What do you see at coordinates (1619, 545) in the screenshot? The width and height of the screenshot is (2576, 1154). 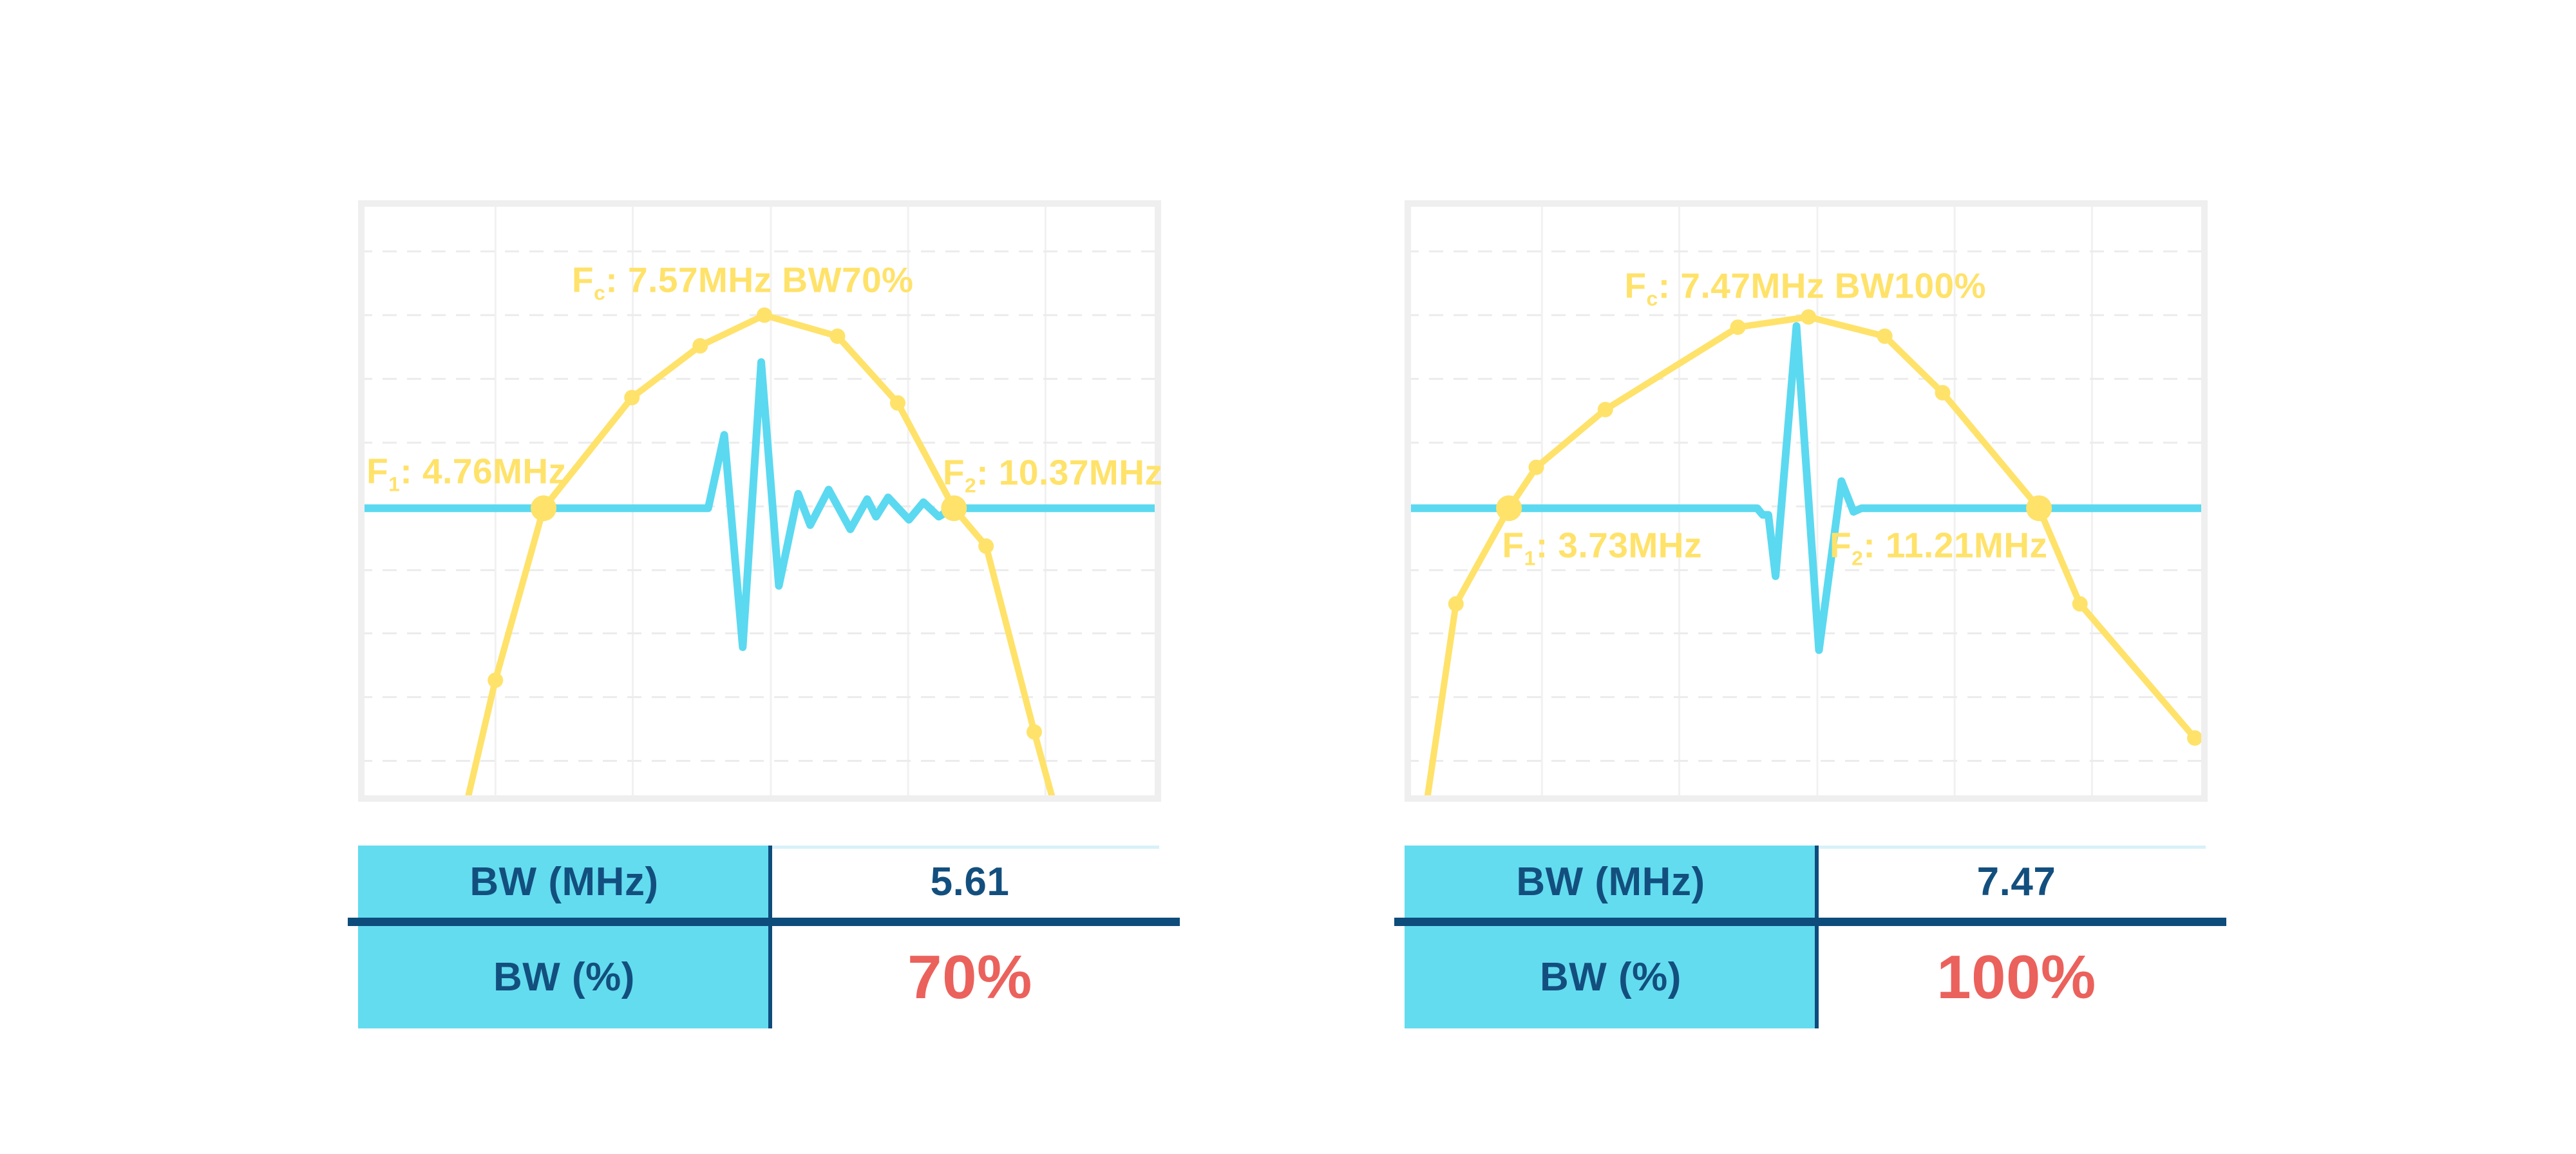 I see `f1-annotation-text: : 3.73MHz` at bounding box center [1619, 545].